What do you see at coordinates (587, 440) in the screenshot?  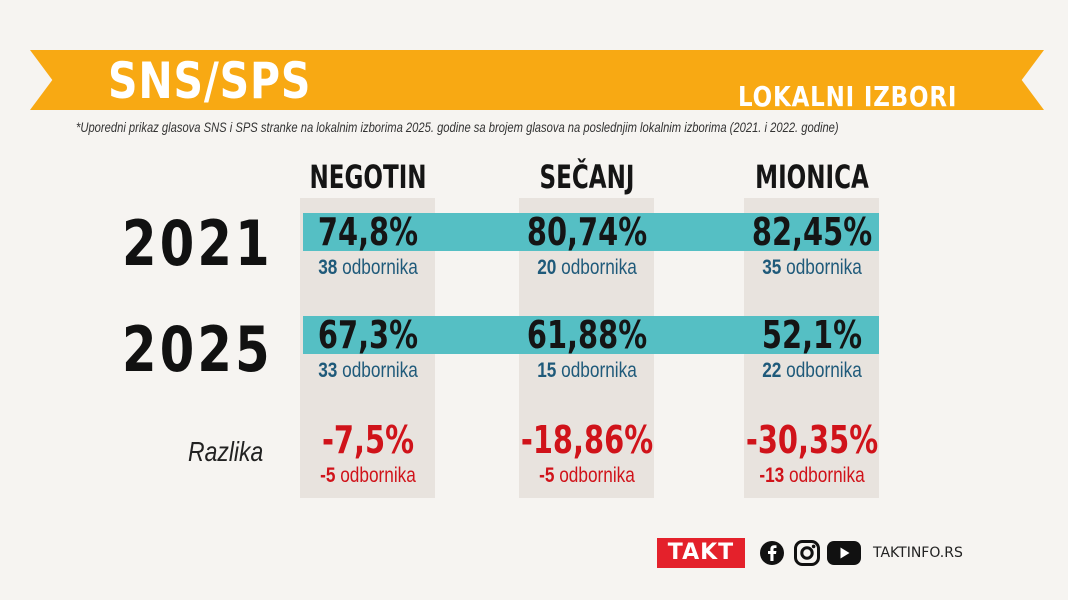 I see `diff-pct-secanj: -18,86%` at bounding box center [587, 440].